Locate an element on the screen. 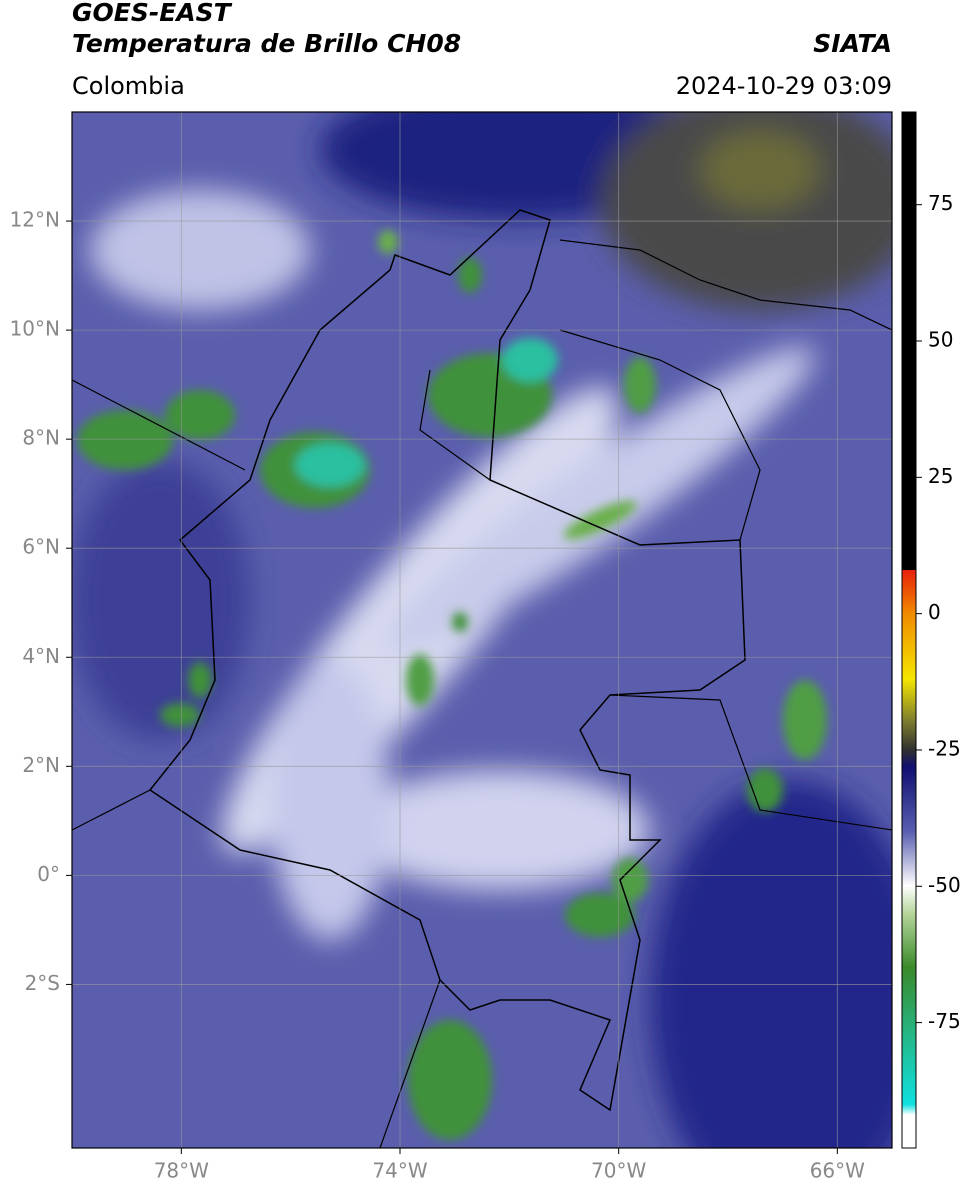 Image resolution: width=966 pixels, height=1194 pixels. source: SIATA is located at coordinates (852, 43).